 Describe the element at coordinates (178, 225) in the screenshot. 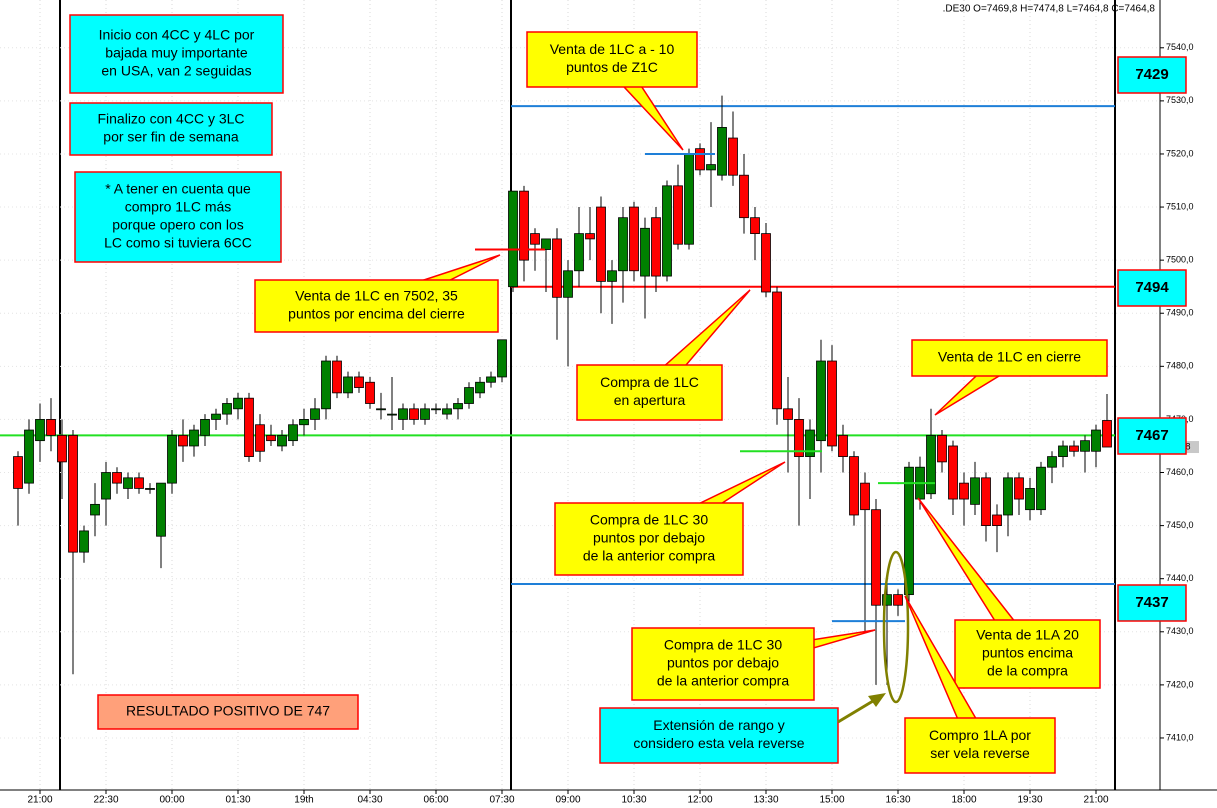

I see `annotation-text: porque opero con los` at that location.